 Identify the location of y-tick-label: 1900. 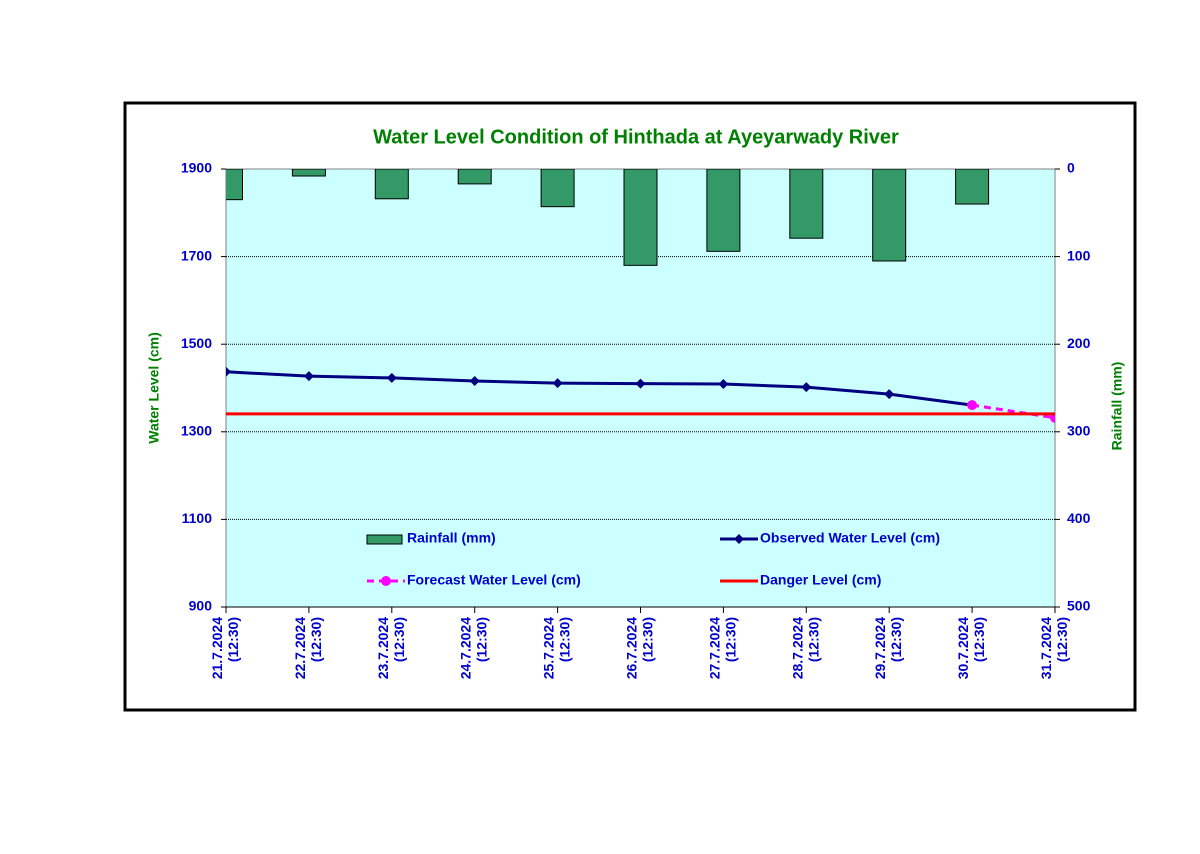
(196, 168).